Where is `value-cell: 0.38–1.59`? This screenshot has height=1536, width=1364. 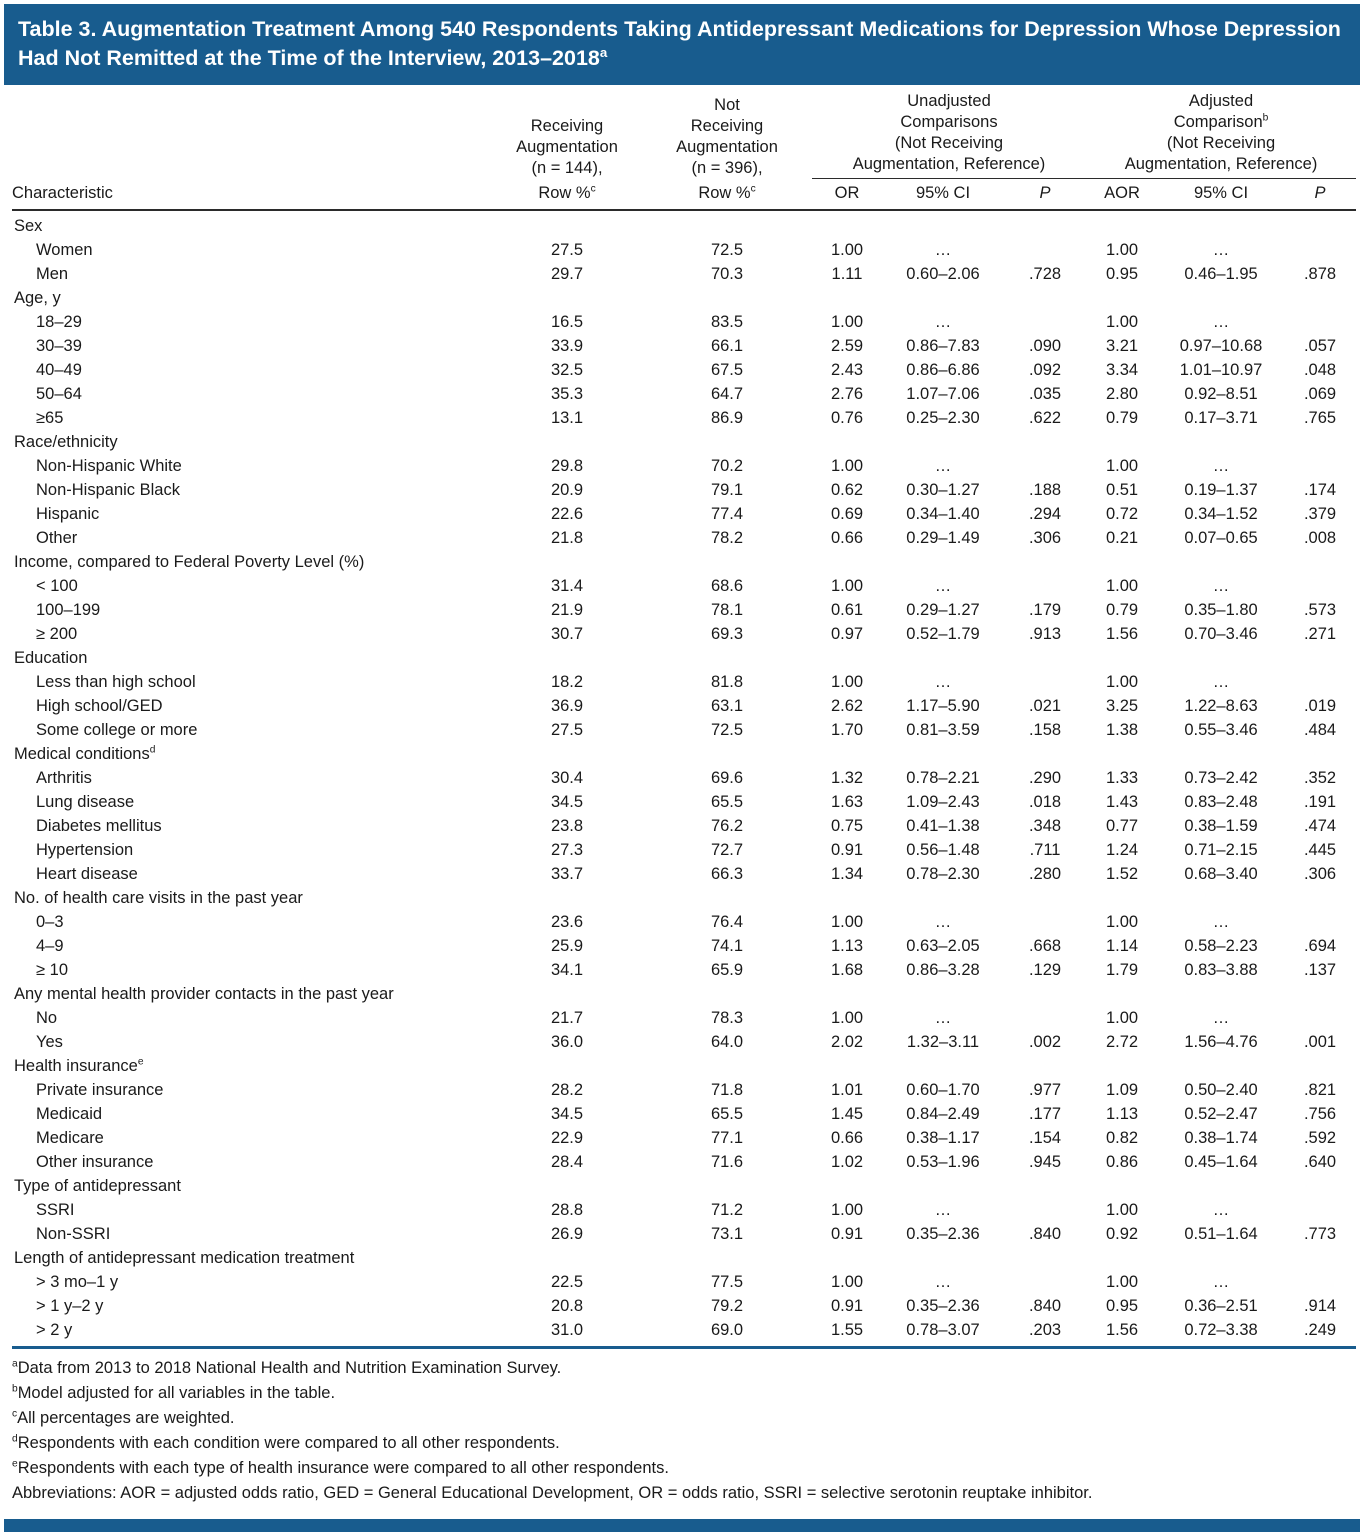
value-cell: 0.38–1.59 is located at coordinates (1221, 826).